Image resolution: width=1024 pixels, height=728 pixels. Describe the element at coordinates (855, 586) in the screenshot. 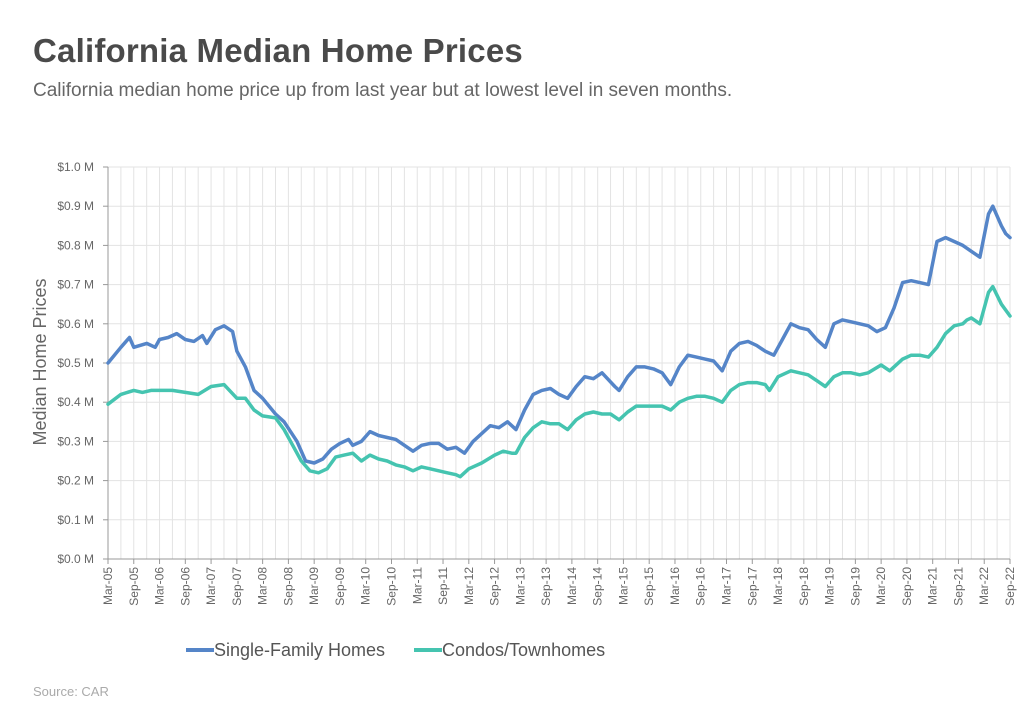

I see `x-tick-label: Sep-19` at that location.